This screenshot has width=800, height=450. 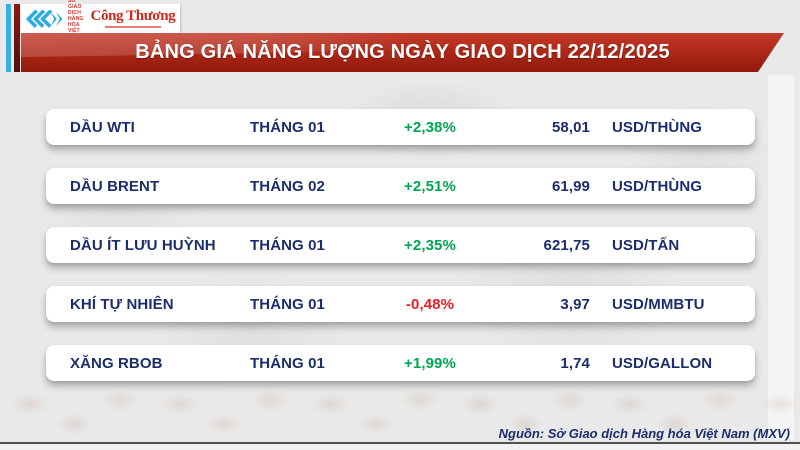 I want to click on congthuong-wordmark: Công Thương, so click(x=133, y=16).